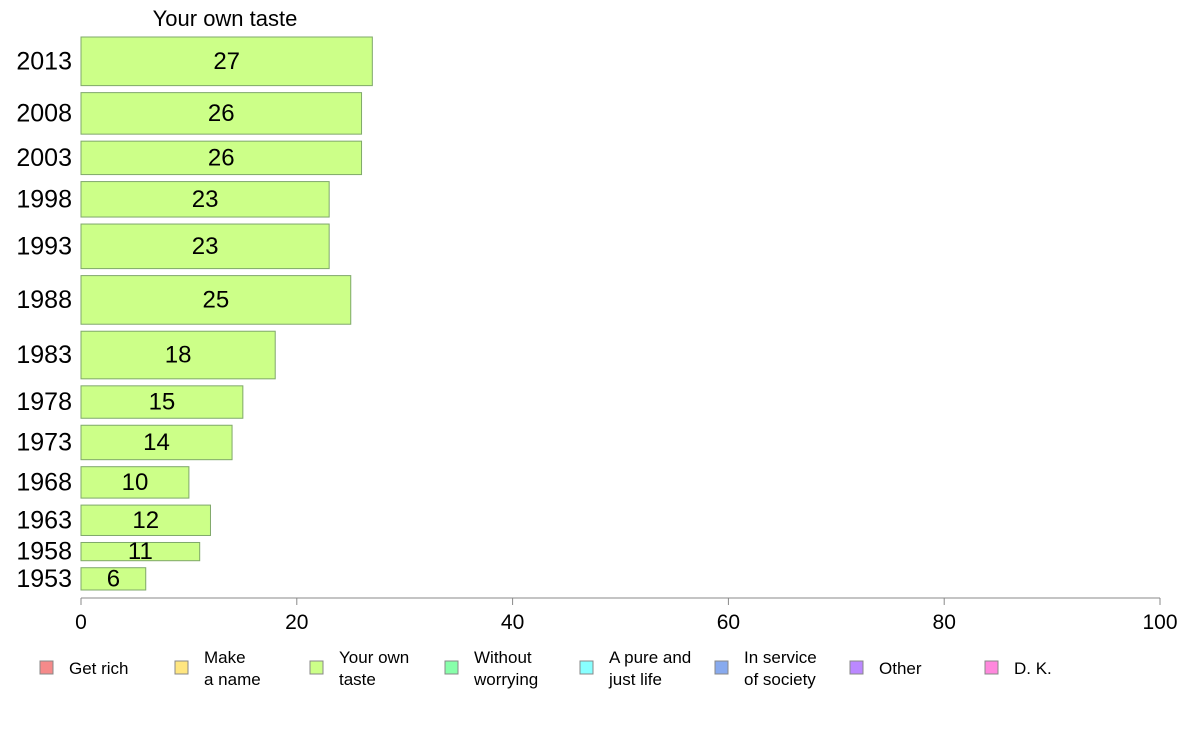 This screenshot has width=1188, height=736. I want to click on bar-value-label: 6, so click(113, 578).